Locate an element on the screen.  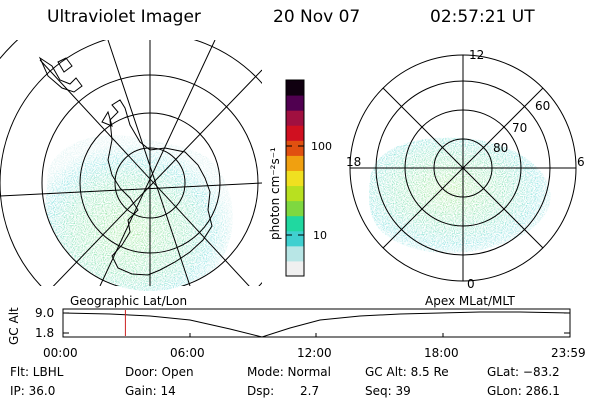
timeline-xtick-2: 12:00 is located at coordinates (314, 353).